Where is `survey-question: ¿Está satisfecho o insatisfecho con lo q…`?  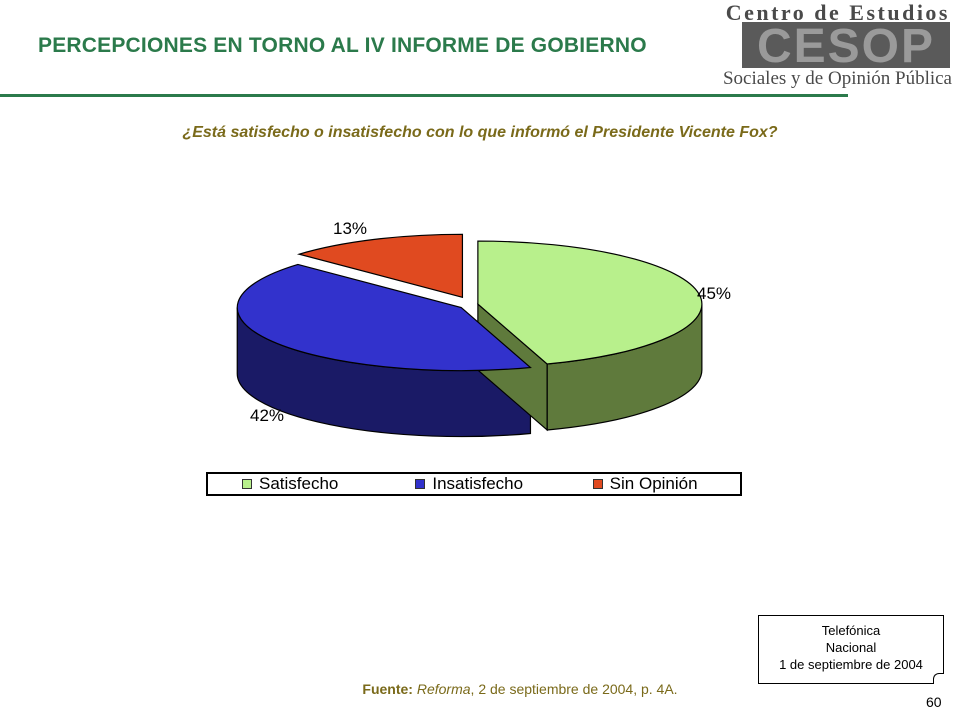
survey-question: ¿Está satisfecho o insatisfecho con lo q… is located at coordinates (480, 132).